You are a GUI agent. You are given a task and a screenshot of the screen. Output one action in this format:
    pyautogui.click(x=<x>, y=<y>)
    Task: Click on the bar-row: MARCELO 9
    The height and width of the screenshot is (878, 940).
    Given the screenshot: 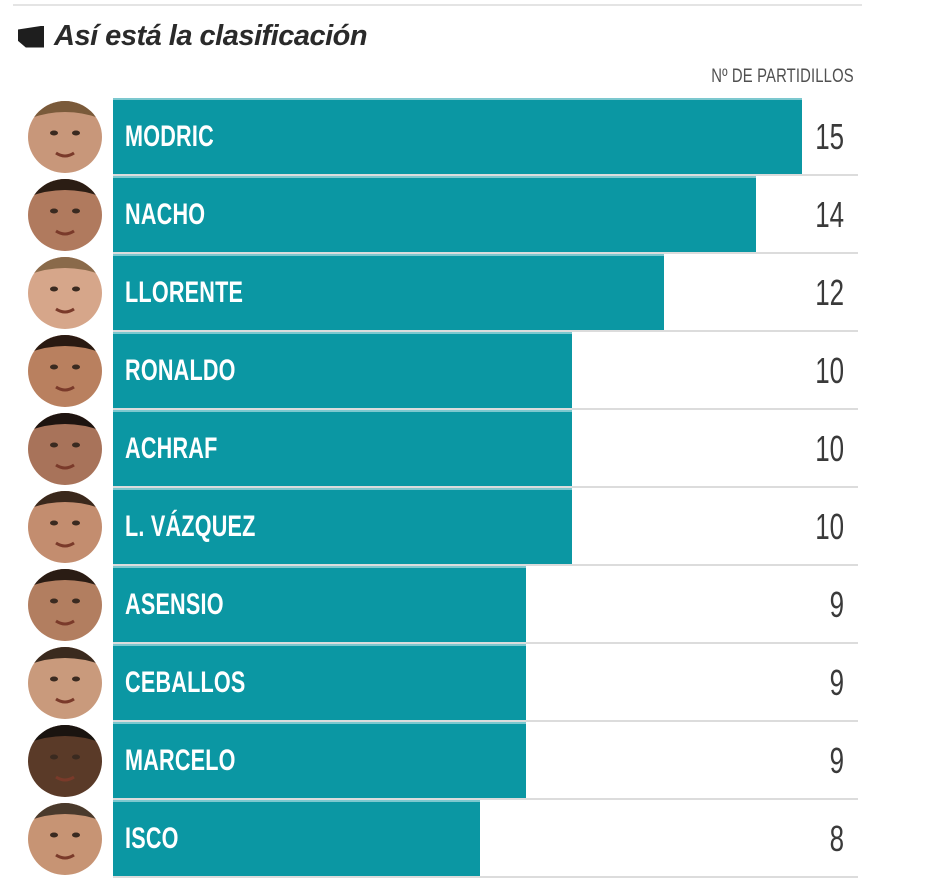 What is the action you would take?
    pyautogui.click(x=470, y=761)
    